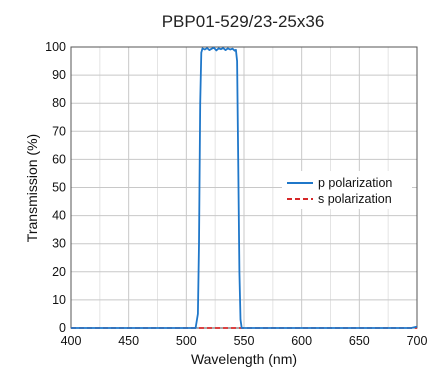  What do you see at coordinates (417, 341) in the screenshot?
I see `x-tick-label: 700` at bounding box center [417, 341].